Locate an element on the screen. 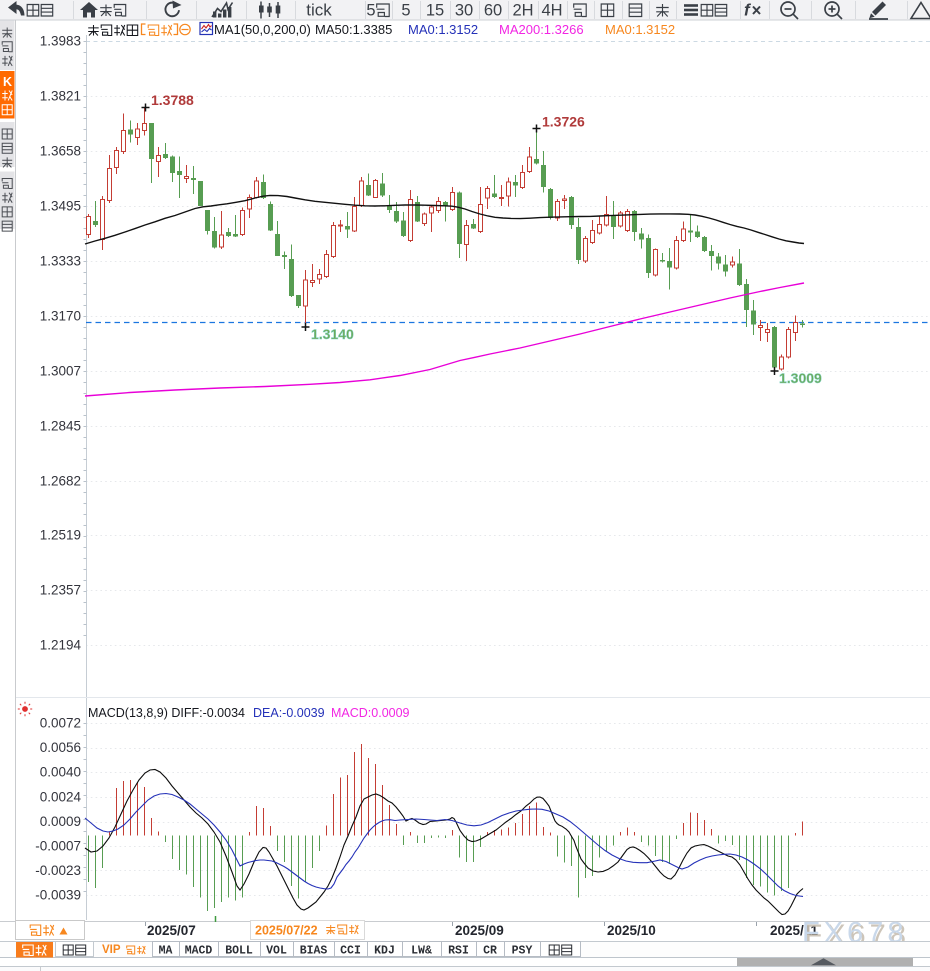 The width and height of the screenshot is (930, 971). svg-text: 1.2357 is located at coordinates (60, 590).